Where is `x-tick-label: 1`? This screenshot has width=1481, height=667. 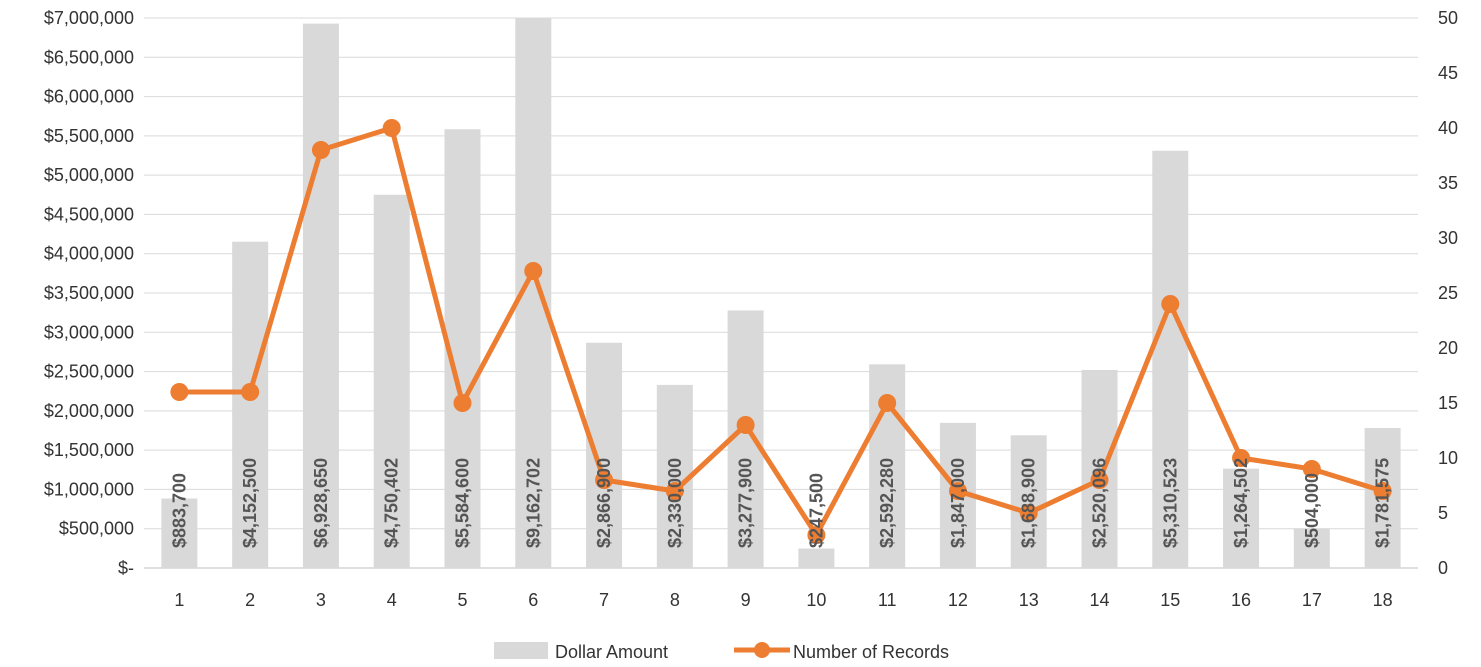 x-tick-label: 1 is located at coordinates (179, 600).